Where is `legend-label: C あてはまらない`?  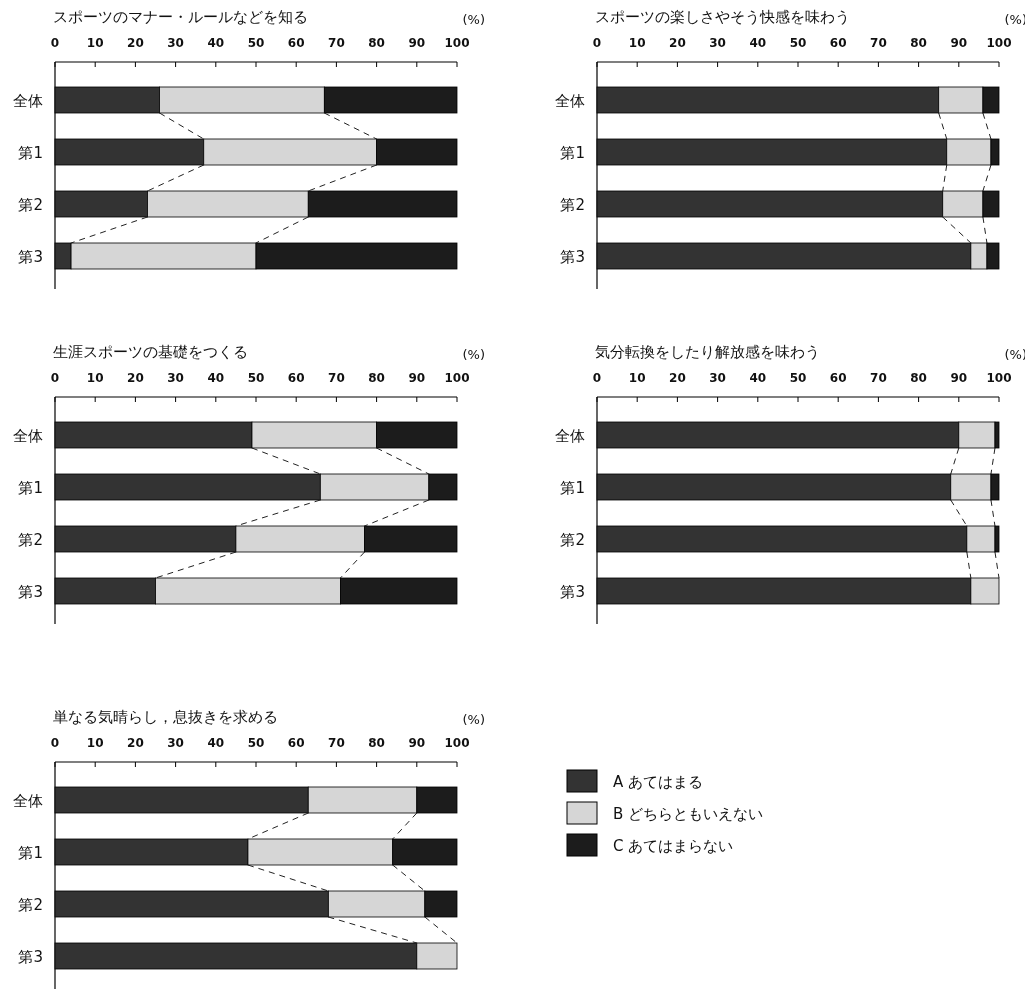
legend-label: C あてはまらない is located at coordinates (673, 846).